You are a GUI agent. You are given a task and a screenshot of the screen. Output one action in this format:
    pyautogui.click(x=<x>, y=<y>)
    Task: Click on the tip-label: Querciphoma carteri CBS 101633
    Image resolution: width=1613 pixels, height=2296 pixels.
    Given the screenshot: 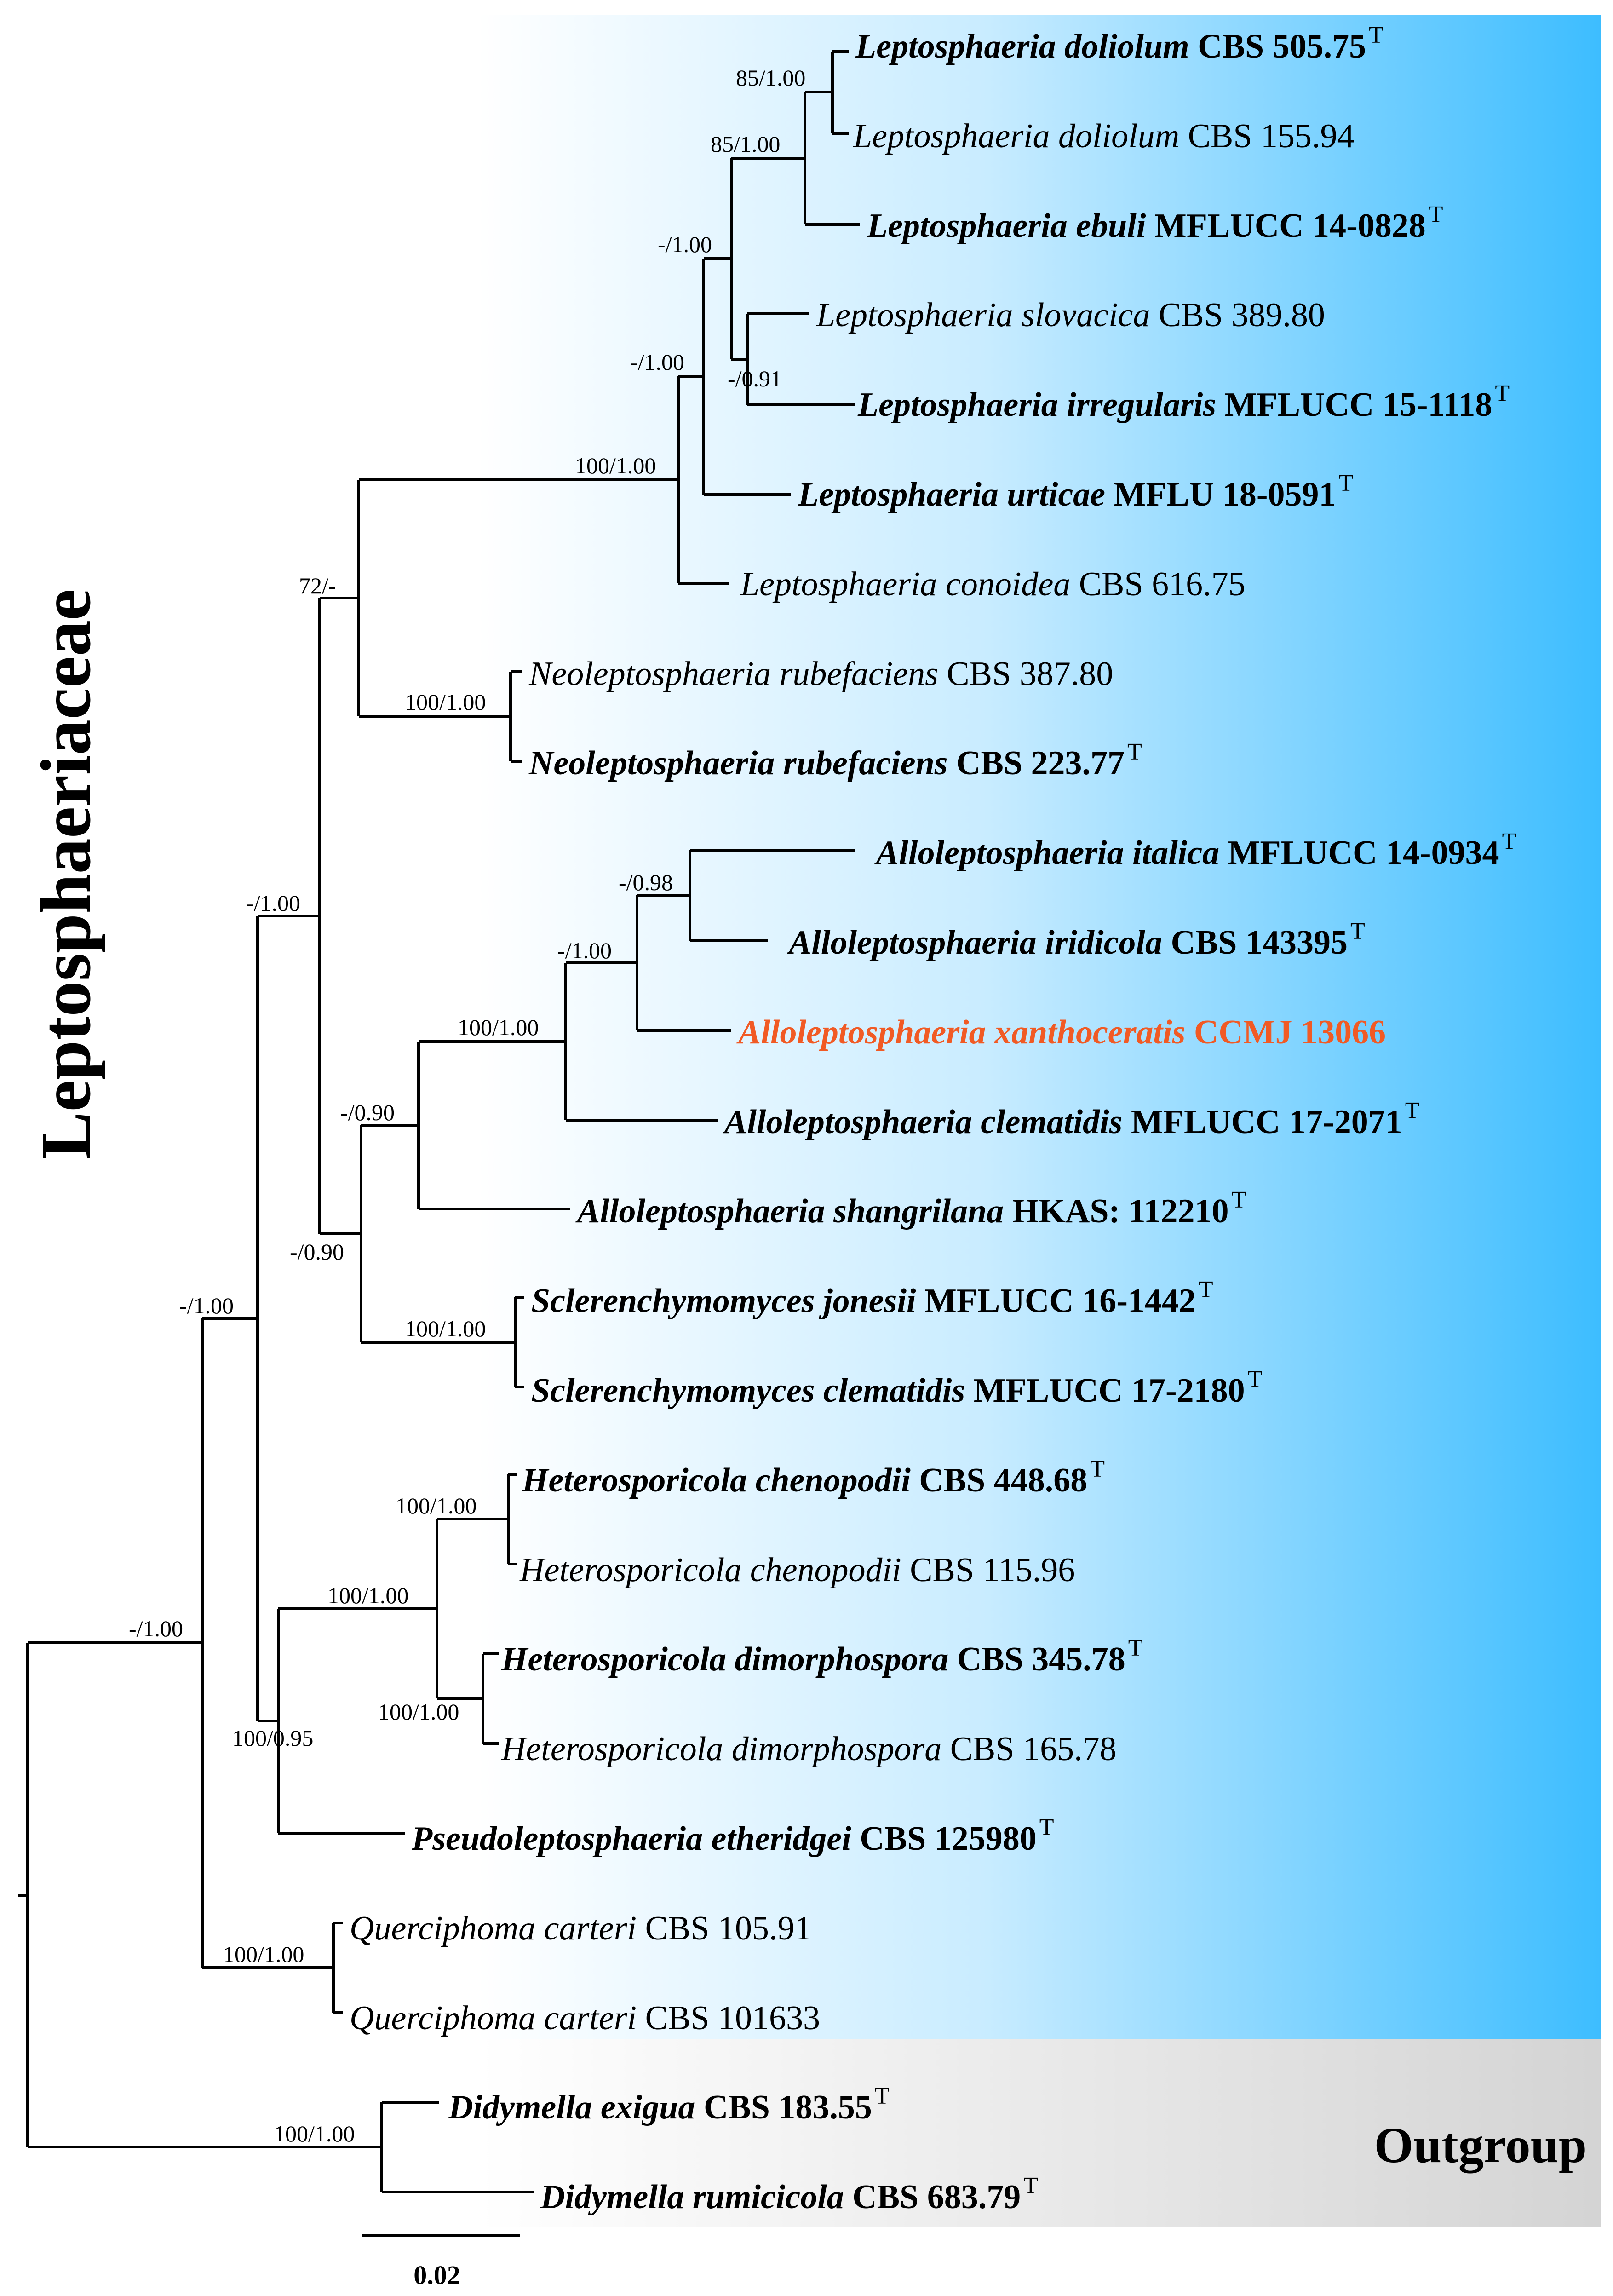 What is the action you would take?
    pyautogui.click(x=585, y=2018)
    